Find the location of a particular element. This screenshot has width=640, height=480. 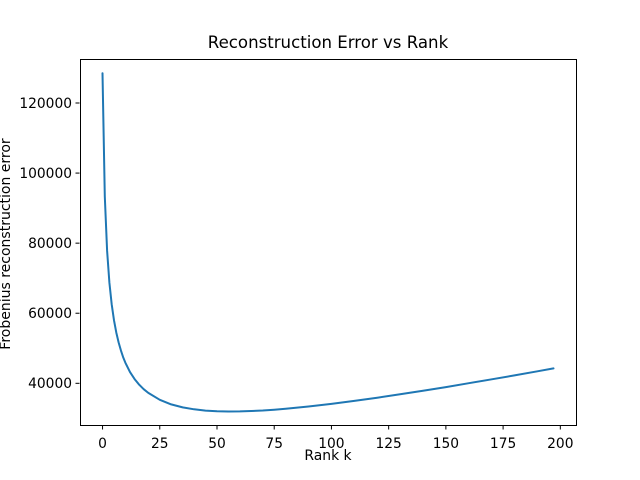

x-tick-label: 25 is located at coordinates (160, 444).